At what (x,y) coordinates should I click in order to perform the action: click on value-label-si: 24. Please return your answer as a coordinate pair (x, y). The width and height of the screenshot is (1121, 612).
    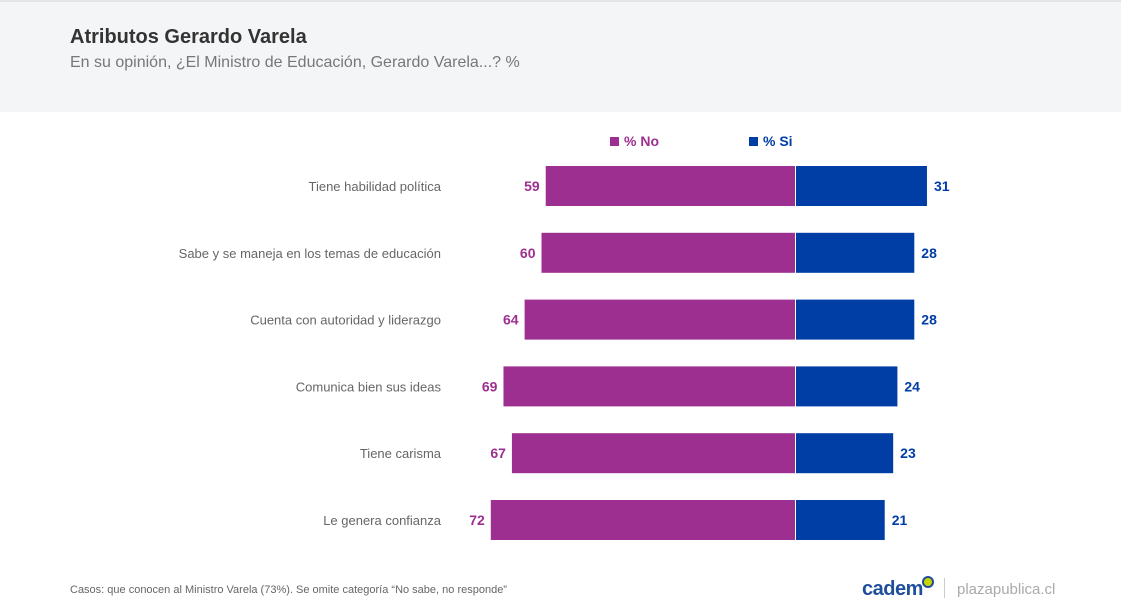
    Looking at the image, I should click on (912, 386).